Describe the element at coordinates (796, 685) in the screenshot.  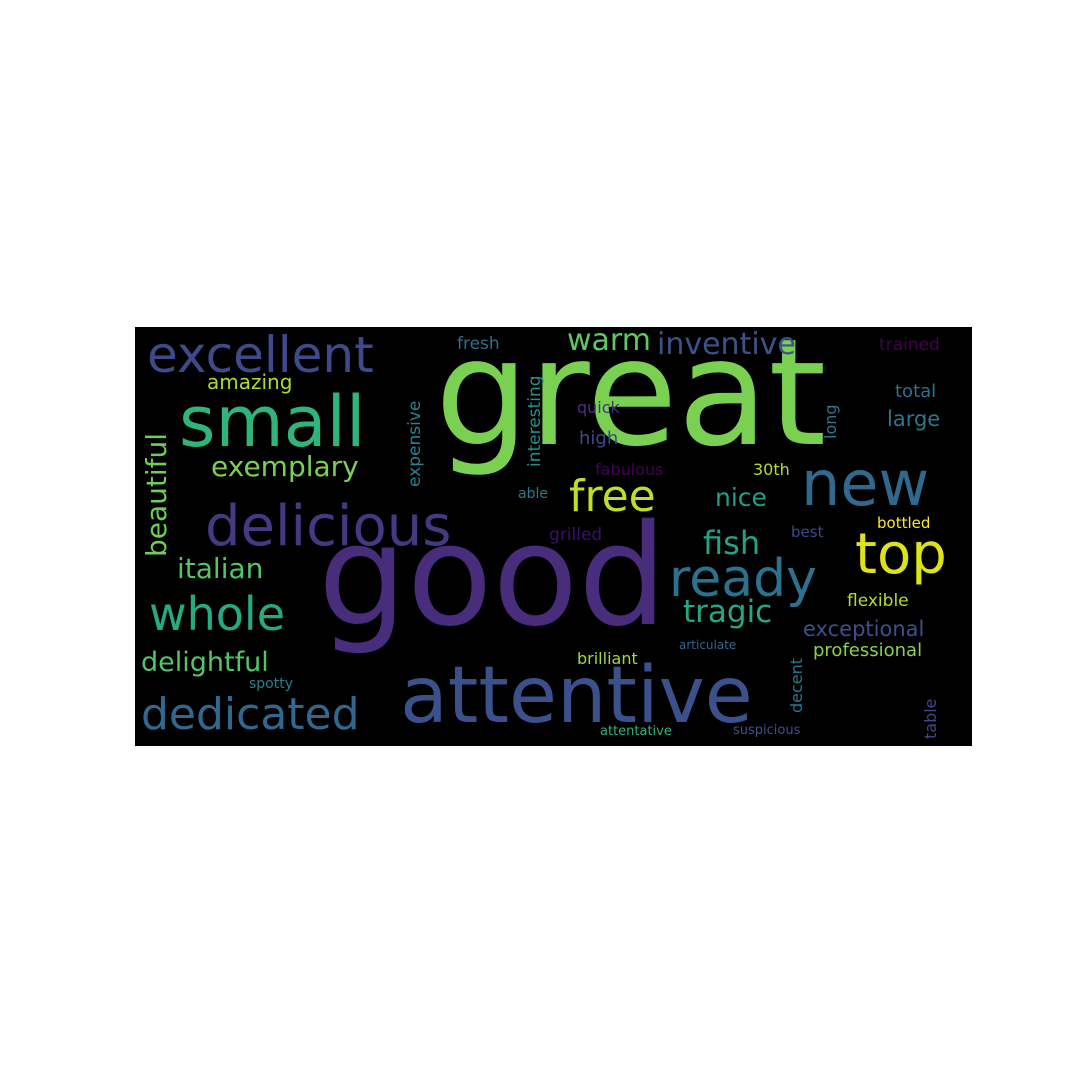
I see `word-decent: decent` at that location.